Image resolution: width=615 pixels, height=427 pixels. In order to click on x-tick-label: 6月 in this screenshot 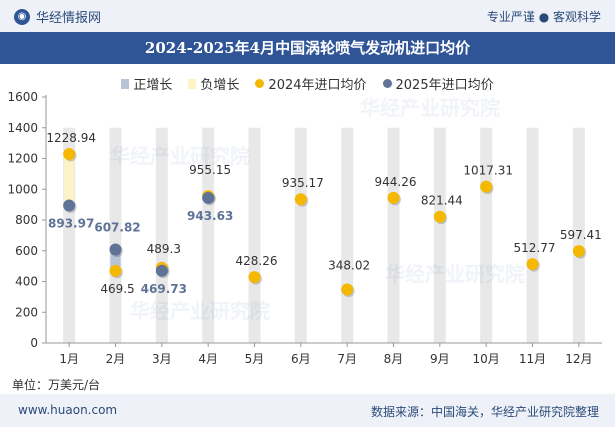, I will do `click(301, 359)`.